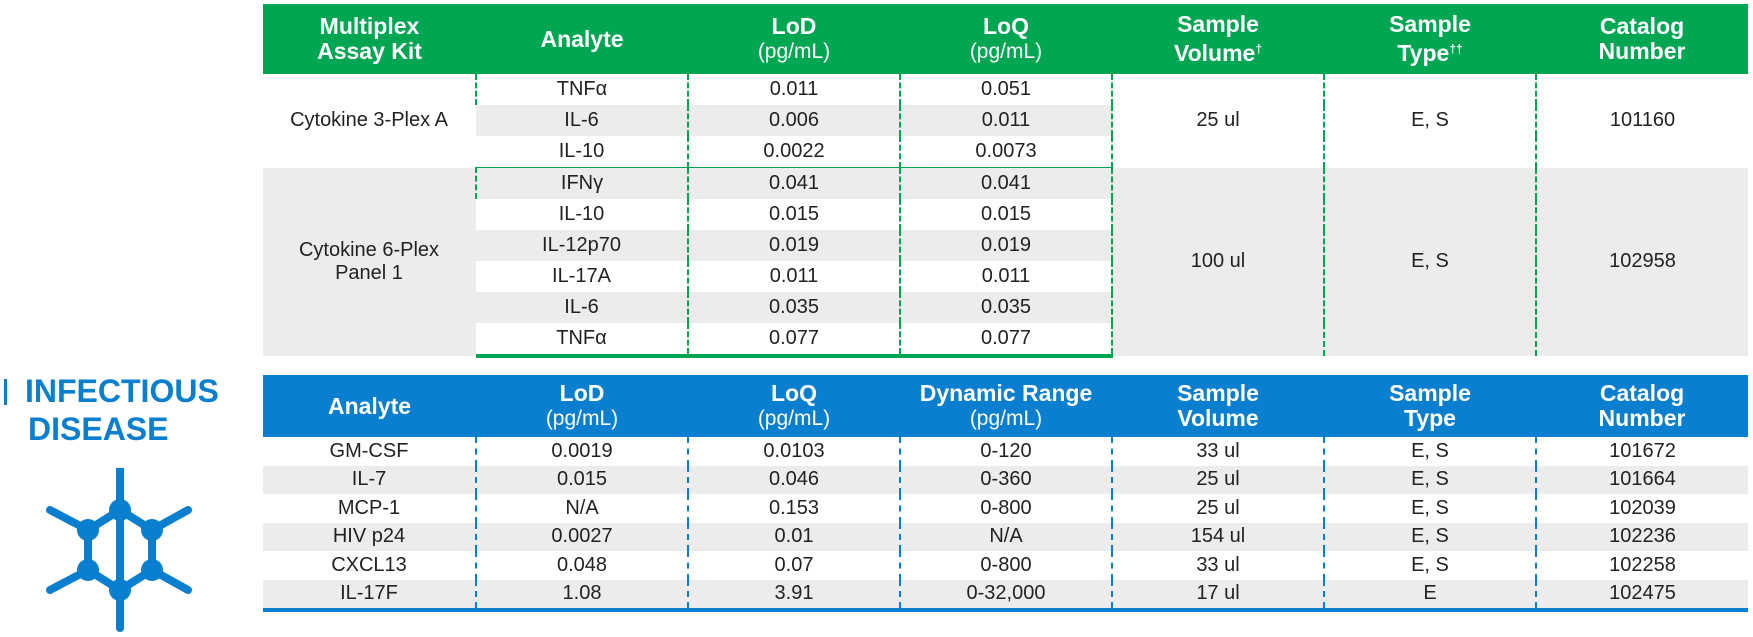  I want to click on section-title-line1: INFECTIOUS, so click(122, 391).